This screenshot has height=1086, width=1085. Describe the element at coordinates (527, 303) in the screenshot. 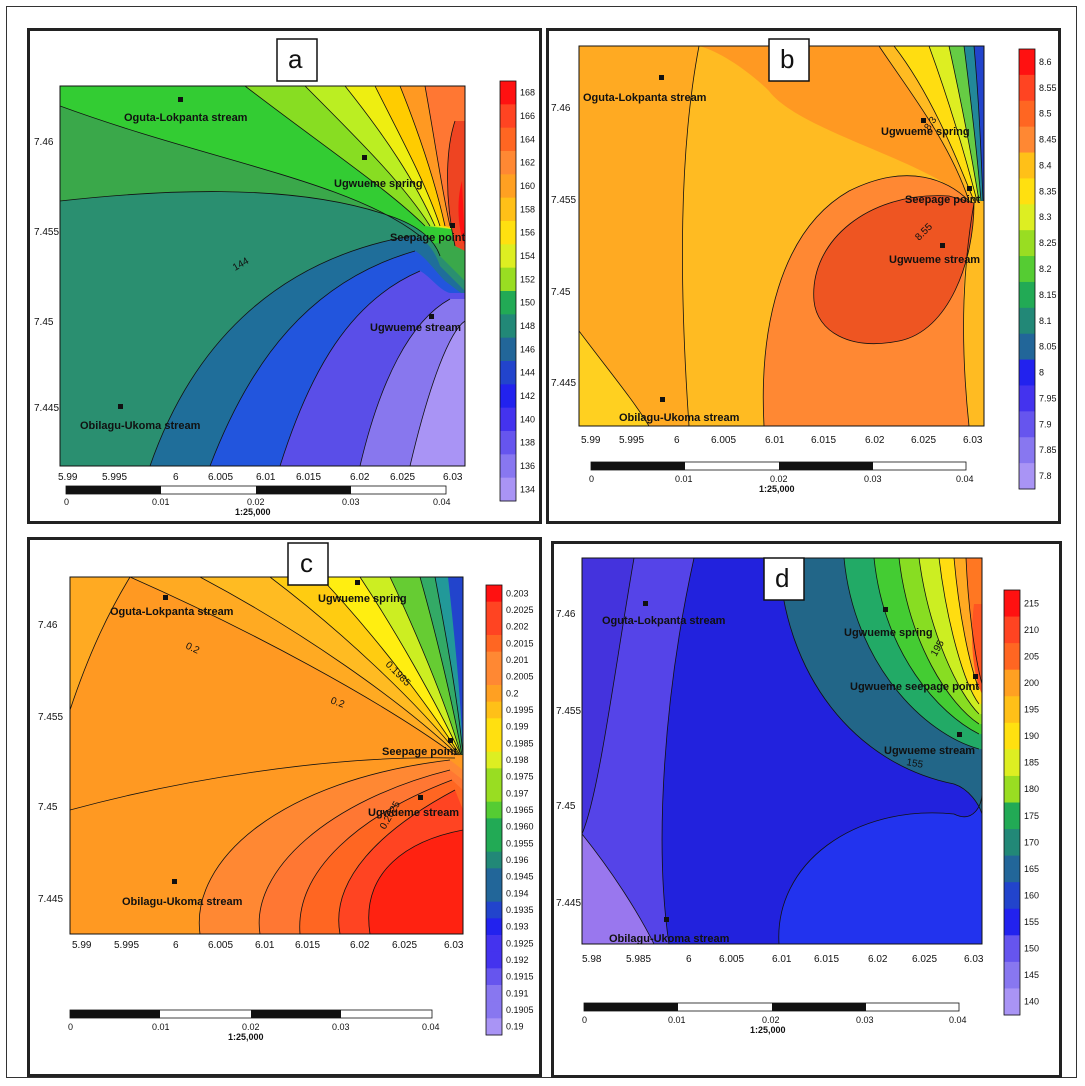

I see `colorbar-tick-label: 150` at that location.